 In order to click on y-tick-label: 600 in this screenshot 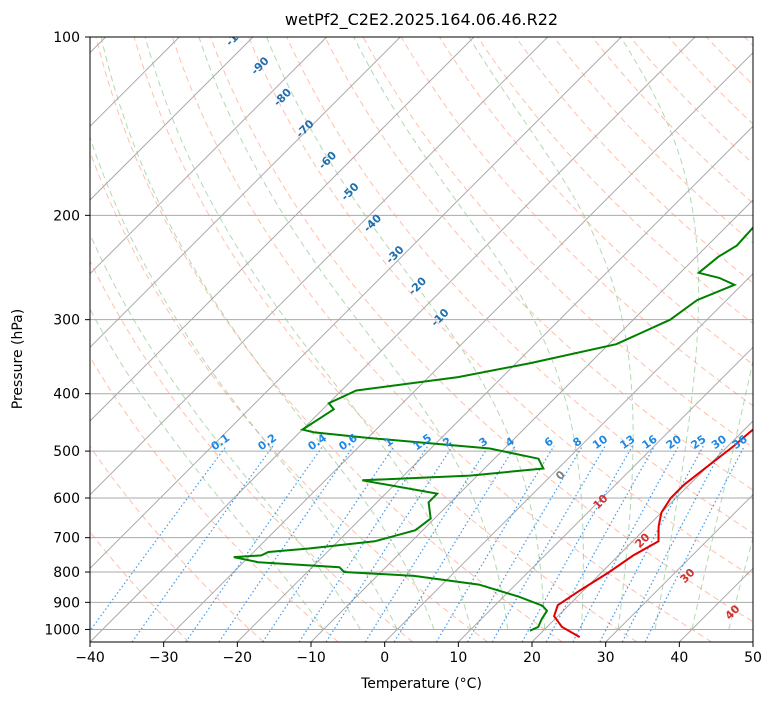, I will do `click(66, 499)`.